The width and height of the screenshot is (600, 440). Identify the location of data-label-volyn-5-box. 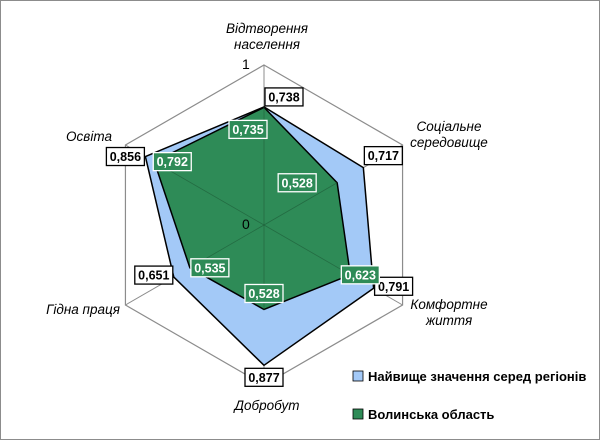
(172, 161).